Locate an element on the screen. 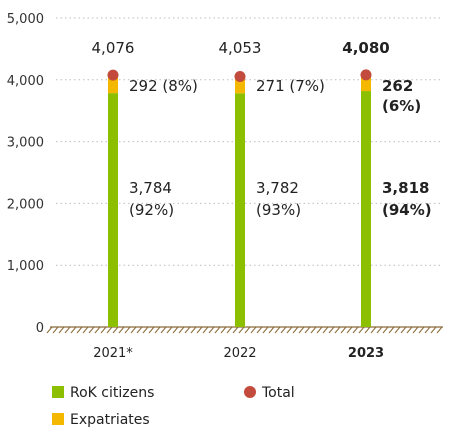  legend-item: Total is located at coordinates (269, 393).